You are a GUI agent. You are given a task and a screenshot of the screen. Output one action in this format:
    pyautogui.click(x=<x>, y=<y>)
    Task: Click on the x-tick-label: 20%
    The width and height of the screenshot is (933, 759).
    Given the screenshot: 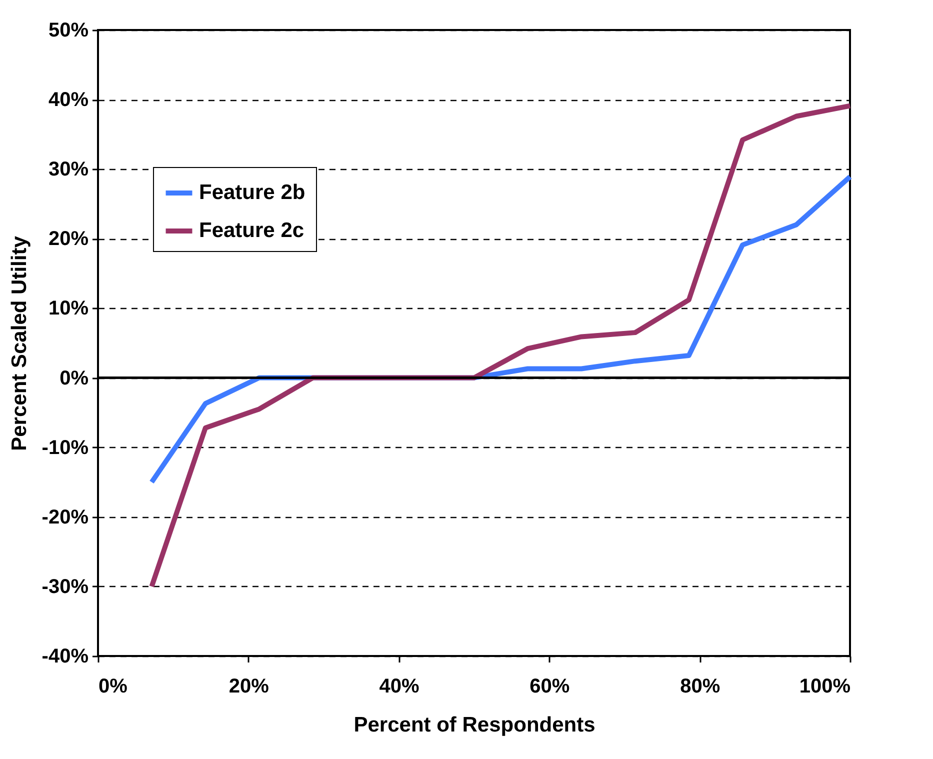 What is the action you would take?
    pyautogui.click(x=249, y=687)
    